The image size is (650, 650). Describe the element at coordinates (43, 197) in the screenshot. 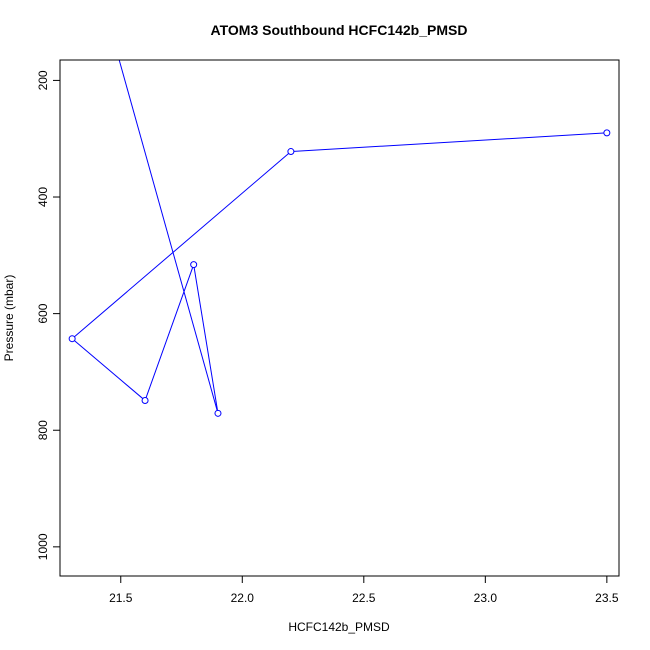

I see `y-tick-label: 400` at that location.